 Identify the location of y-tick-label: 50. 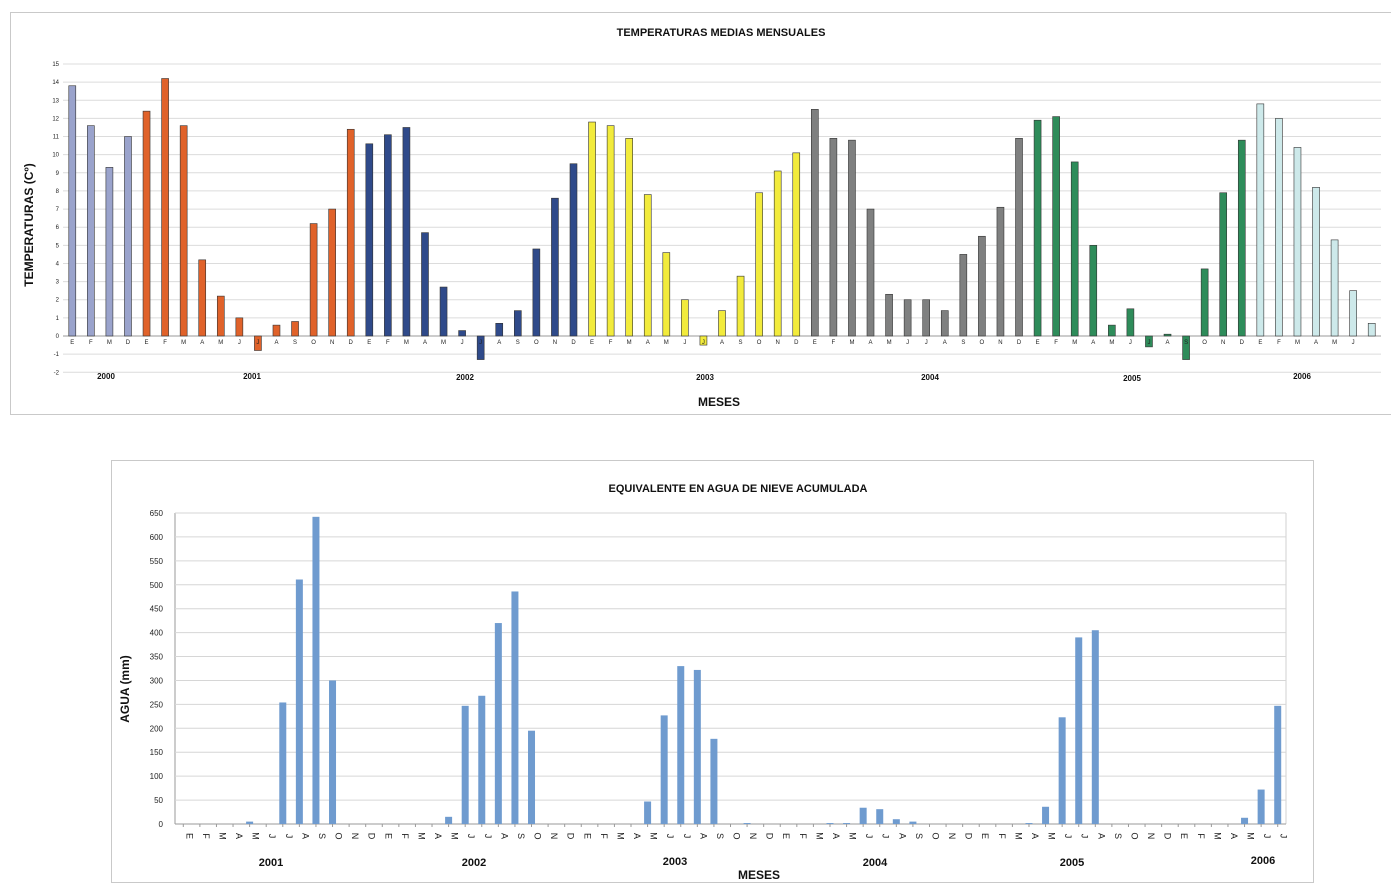
(158, 800).